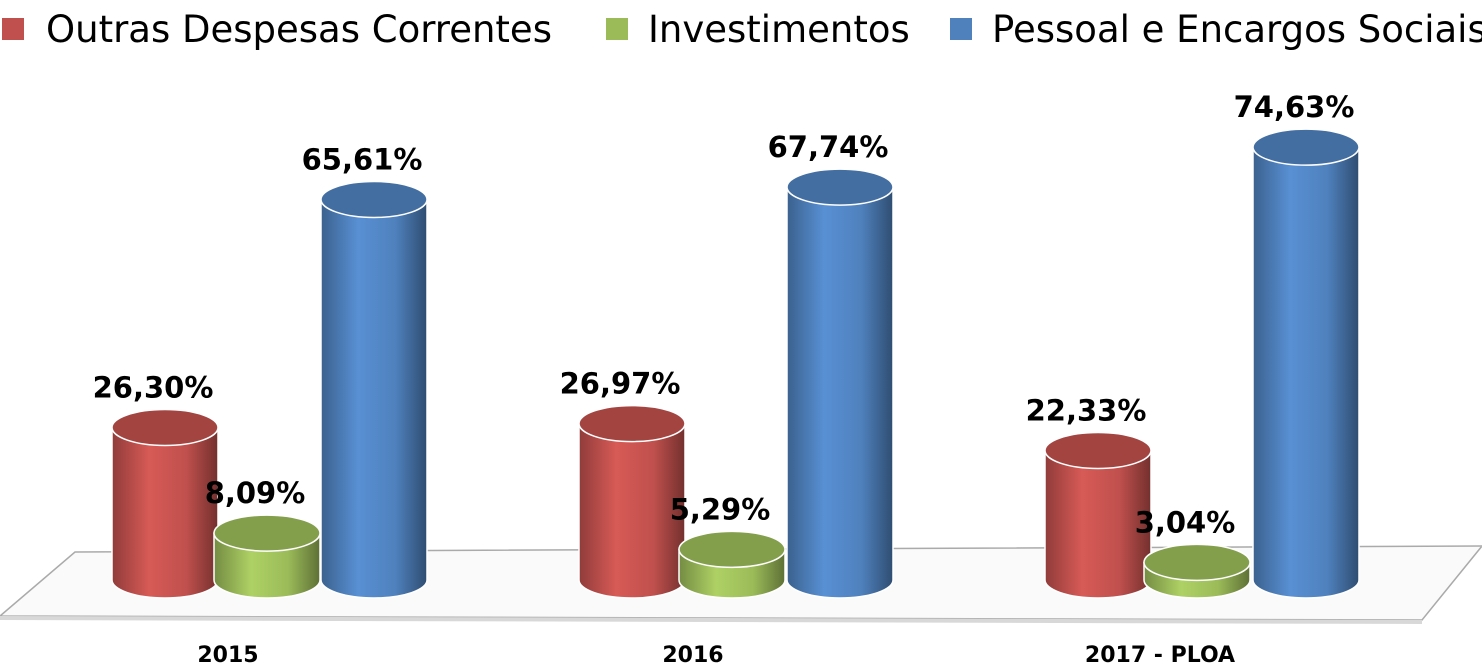  Describe the element at coordinates (1086, 410) in the screenshot. I see `data-label: 22,33%` at that location.